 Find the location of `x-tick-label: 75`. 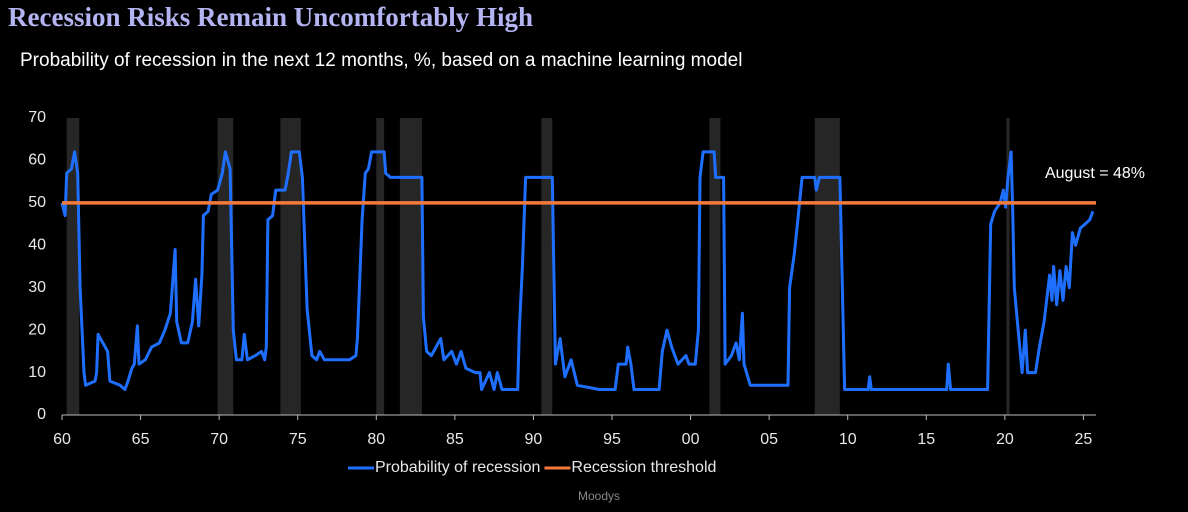

x-tick-label: 75 is located at coordinates (298, 439).